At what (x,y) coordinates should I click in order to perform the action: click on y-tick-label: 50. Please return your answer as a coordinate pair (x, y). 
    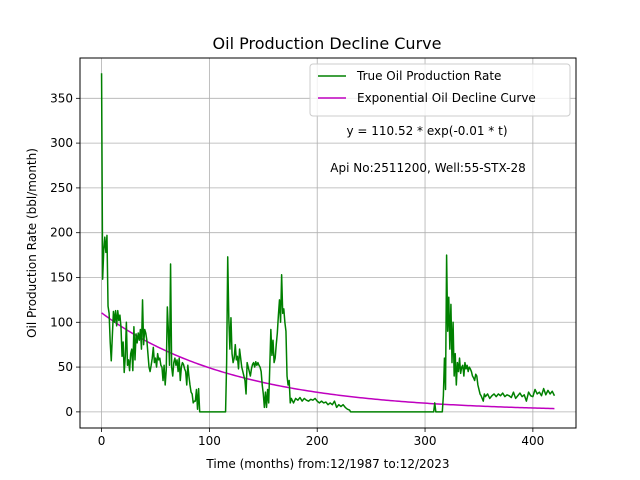
    Looking at the image, I should click on (65, 367).